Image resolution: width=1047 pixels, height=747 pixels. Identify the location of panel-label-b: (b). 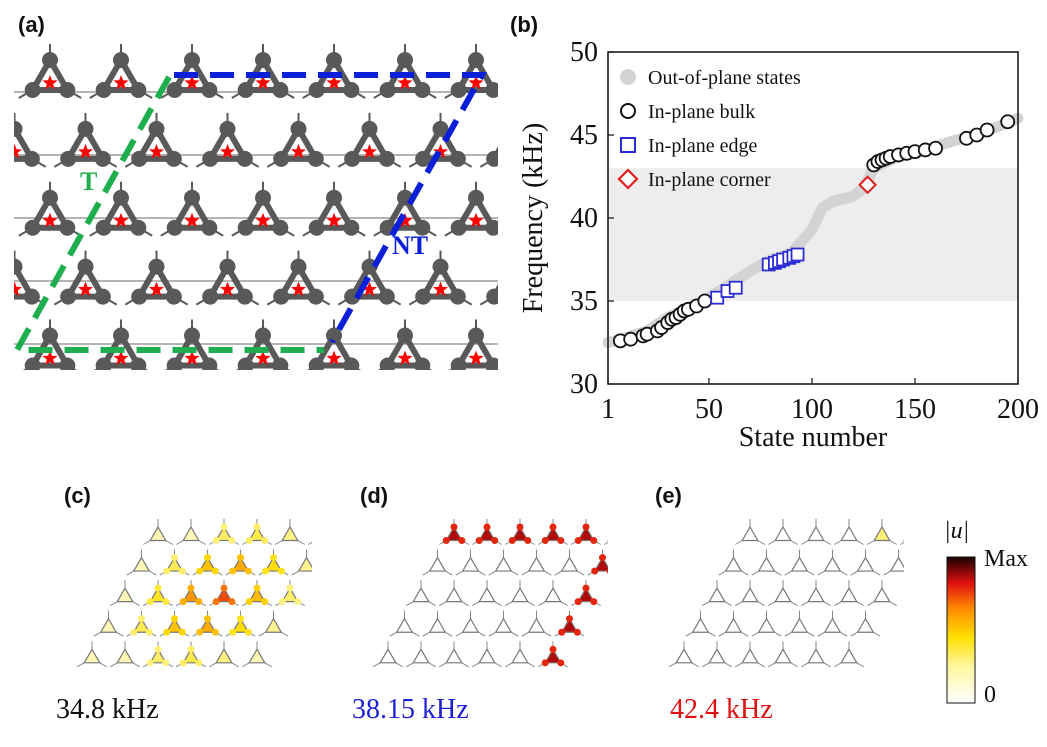
(524, 24).